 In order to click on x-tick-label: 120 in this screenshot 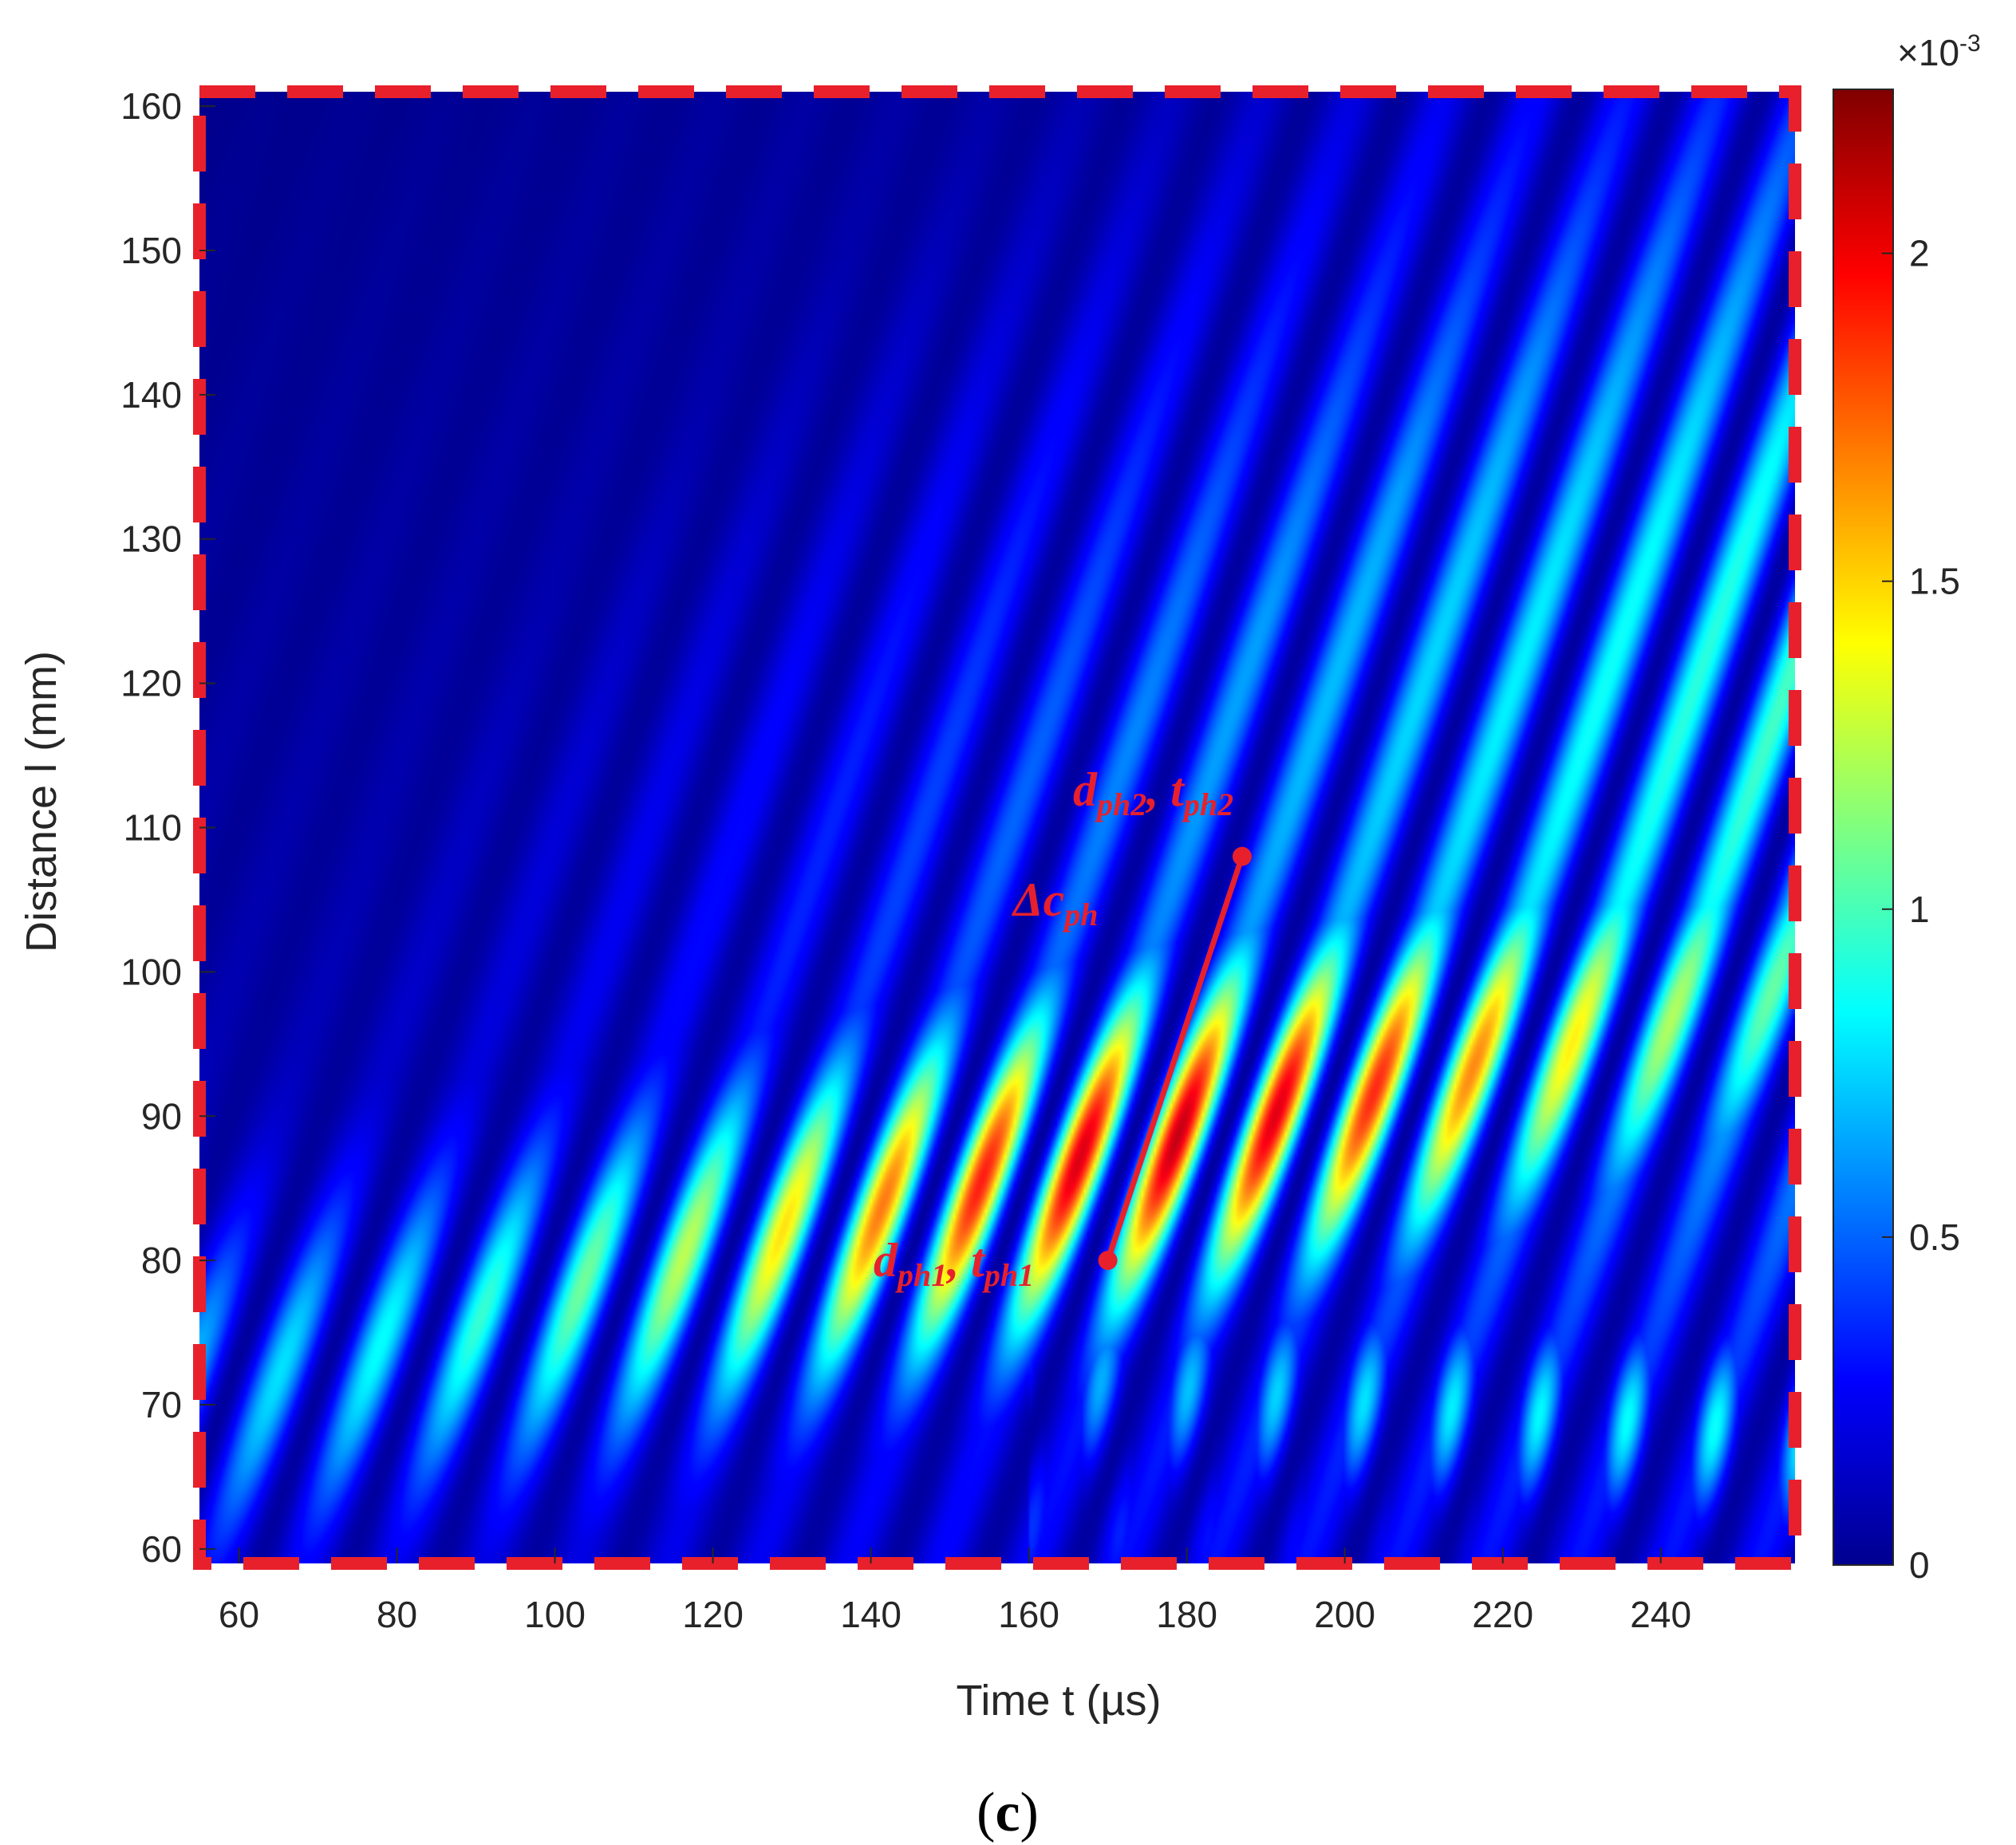, I will do `click(713, 1614)`.